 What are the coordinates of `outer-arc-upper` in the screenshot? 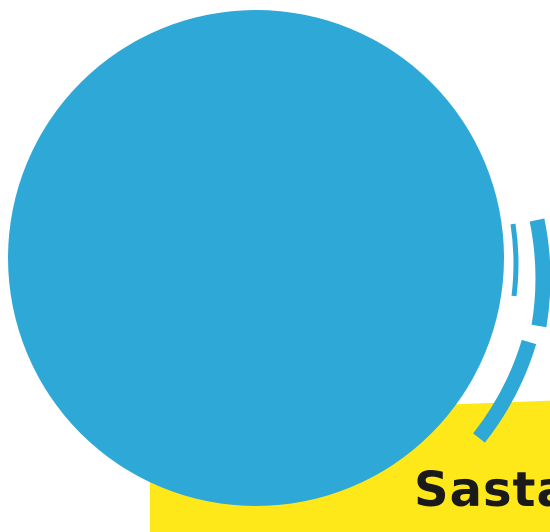 It's located at (539, 273).